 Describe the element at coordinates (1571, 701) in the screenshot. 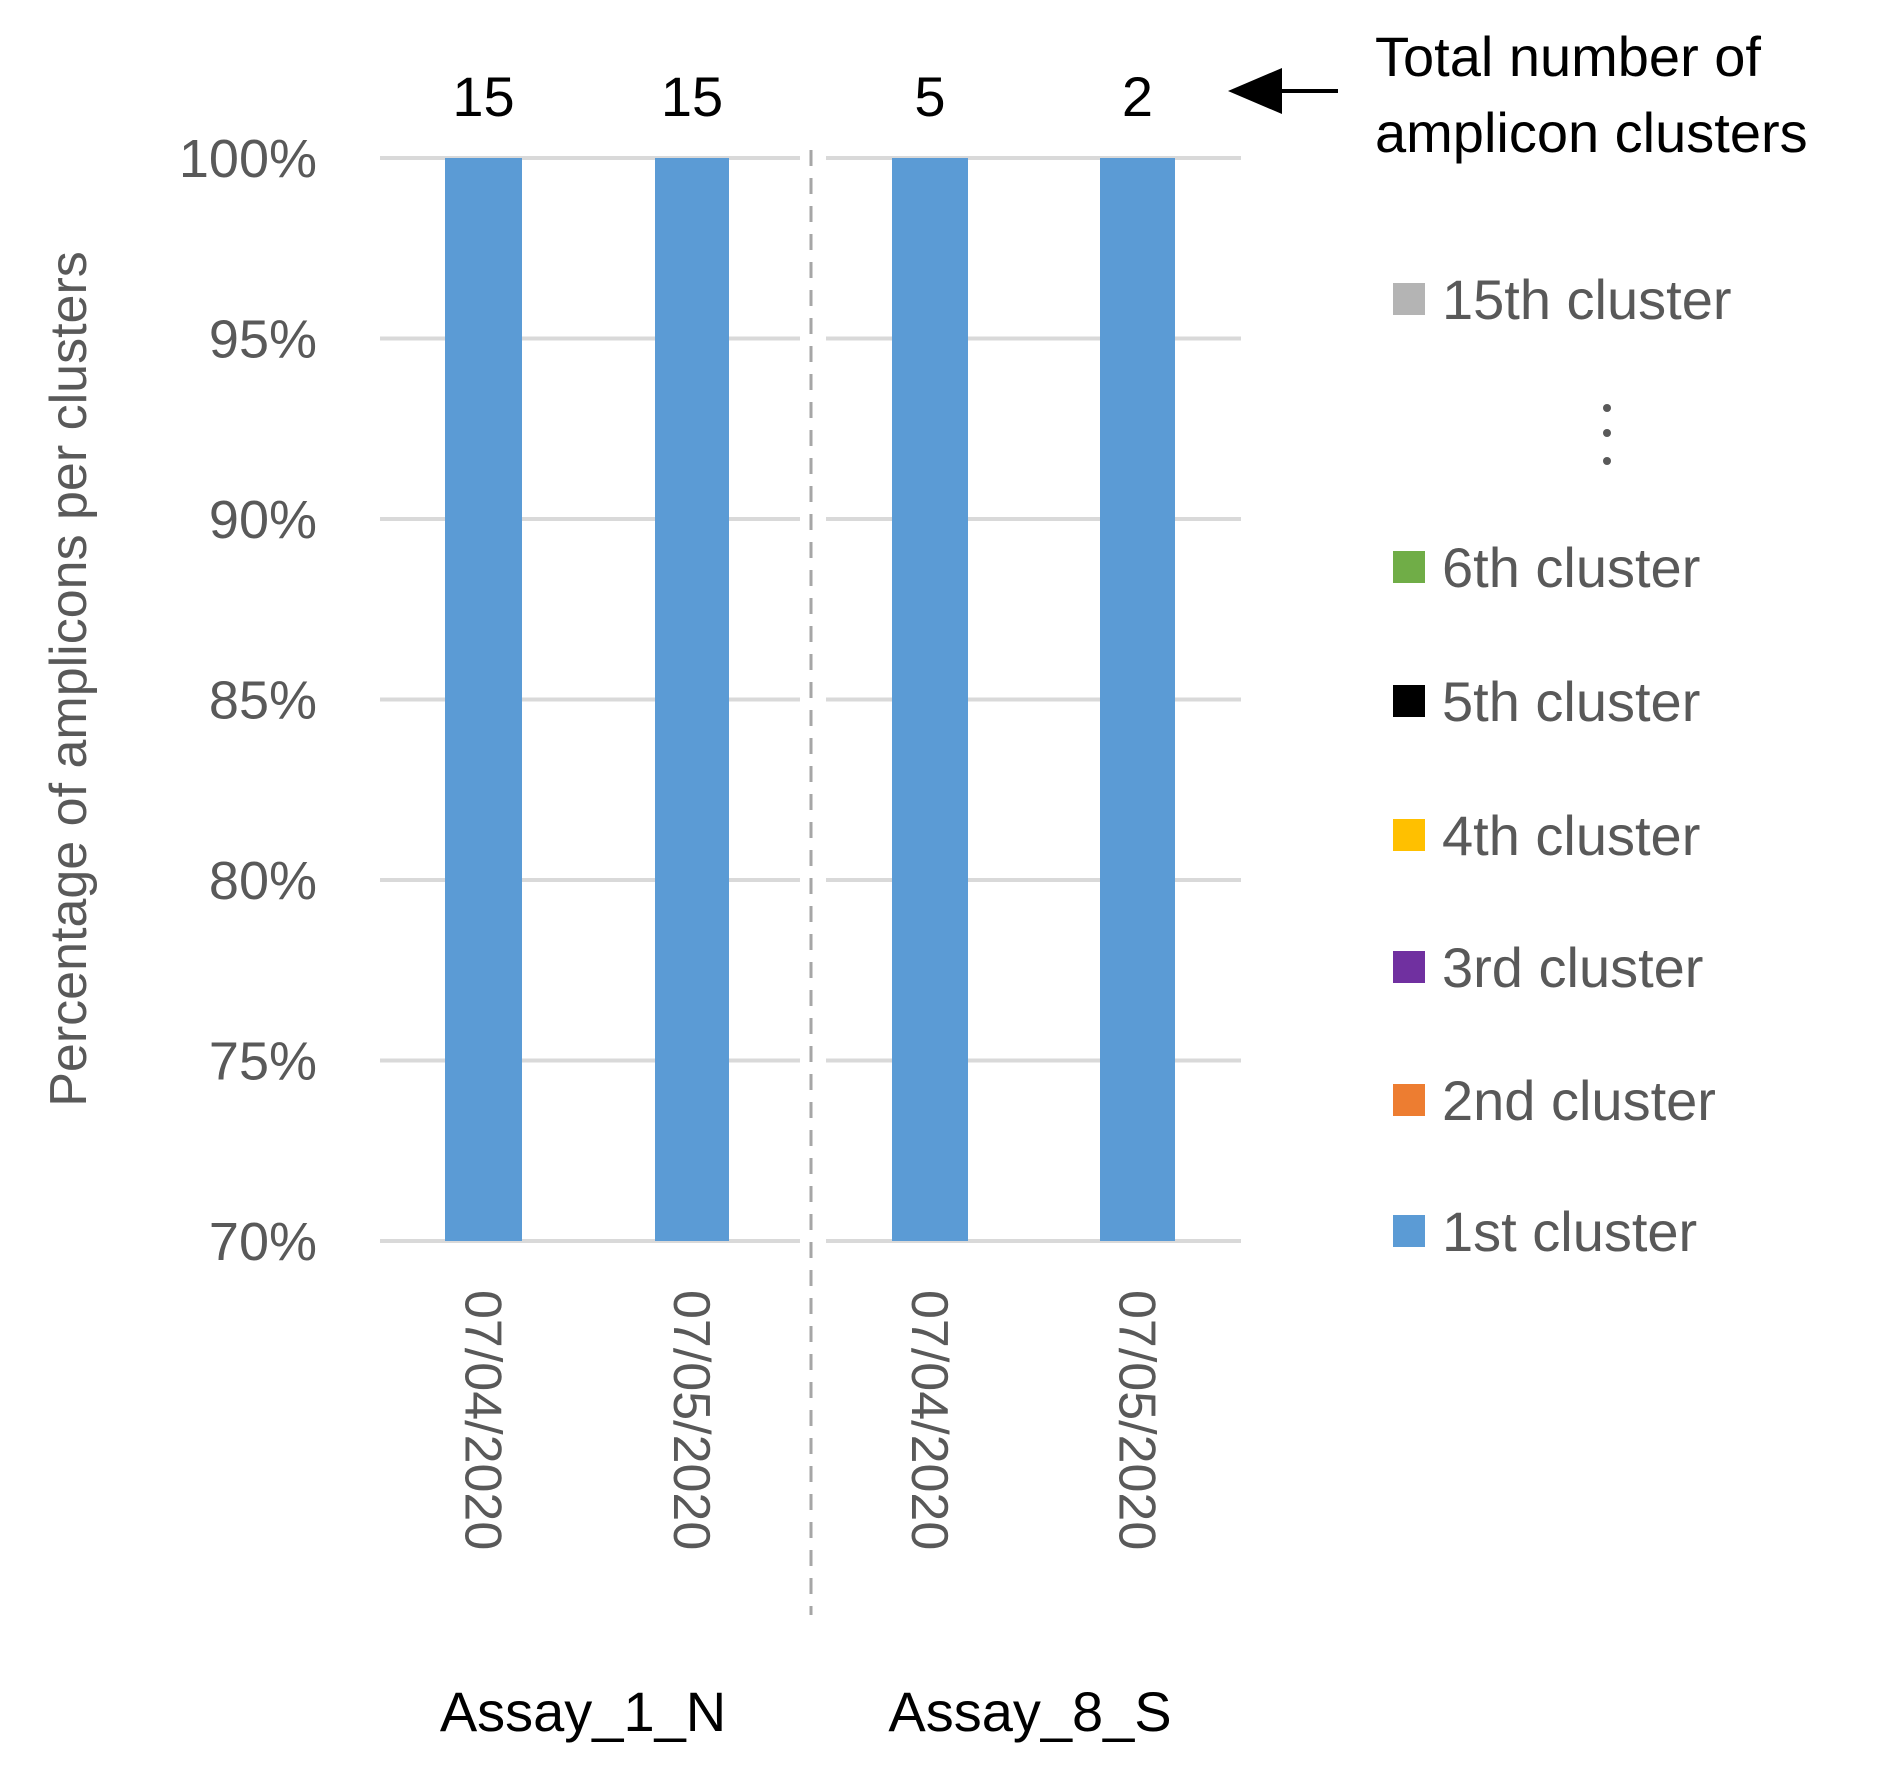

I see `legend-label: 5th cluster` at that location.